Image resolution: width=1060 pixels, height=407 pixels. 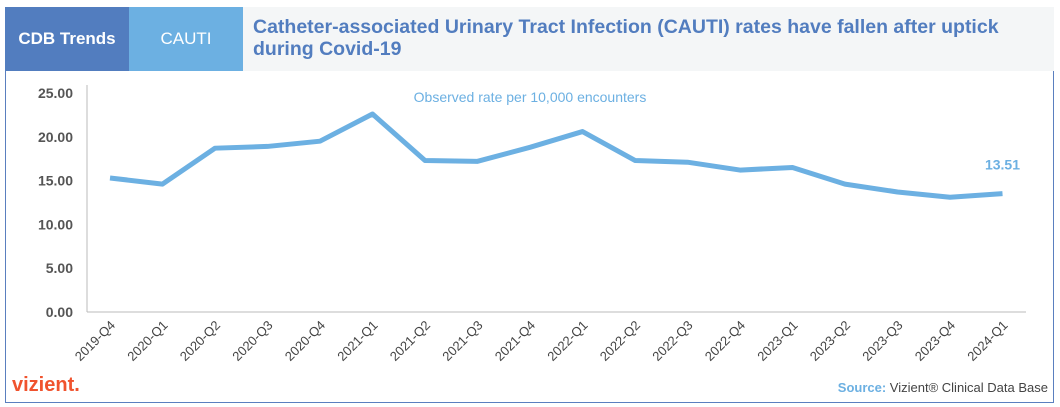 What do you see at coordinates (515, 341) in the screenshot?
I see `x-tick-label: 2021-Q4` at bounding box center [515, 341].